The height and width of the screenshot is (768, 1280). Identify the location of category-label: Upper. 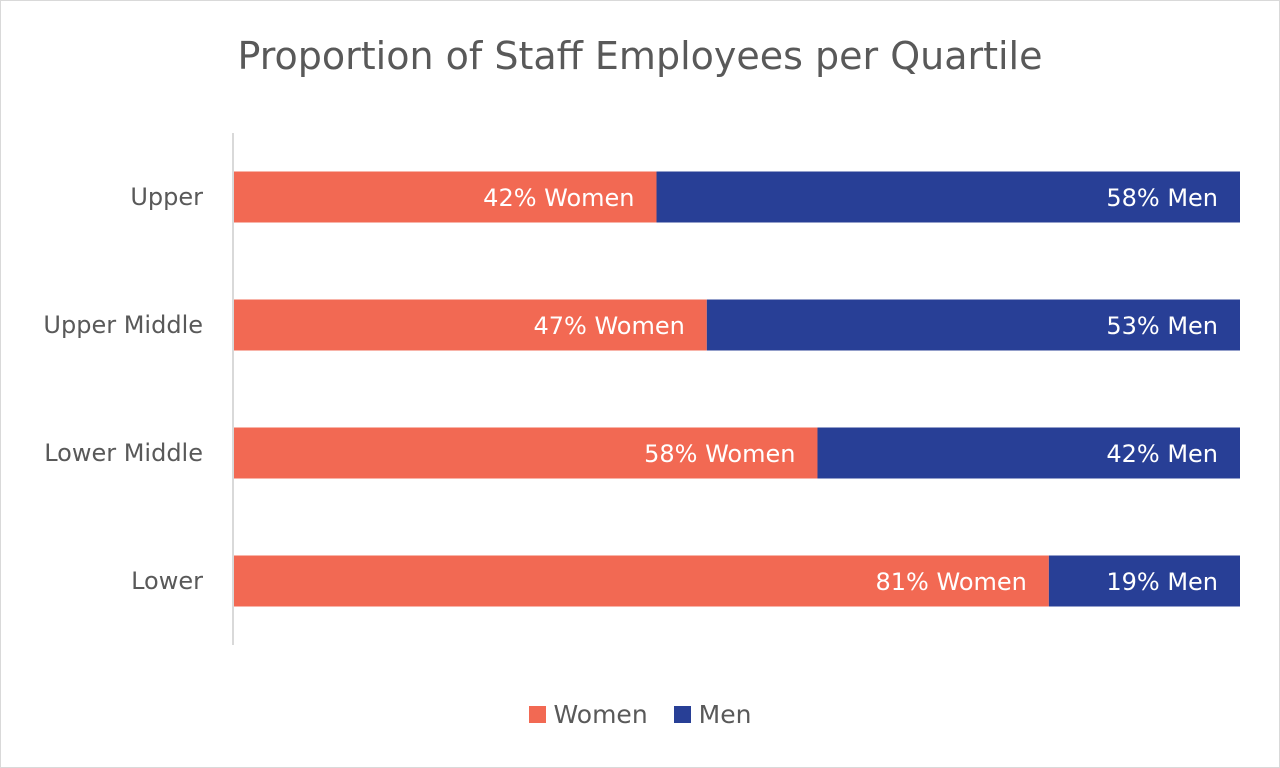
(166, 197).